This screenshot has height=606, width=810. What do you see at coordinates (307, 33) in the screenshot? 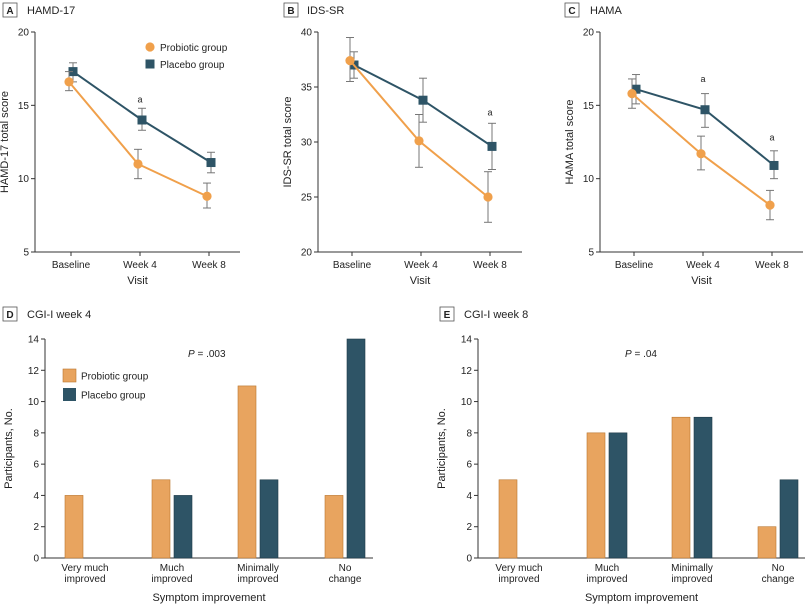
I see `y-tick-label: 40` at bounding box center [307, 33].